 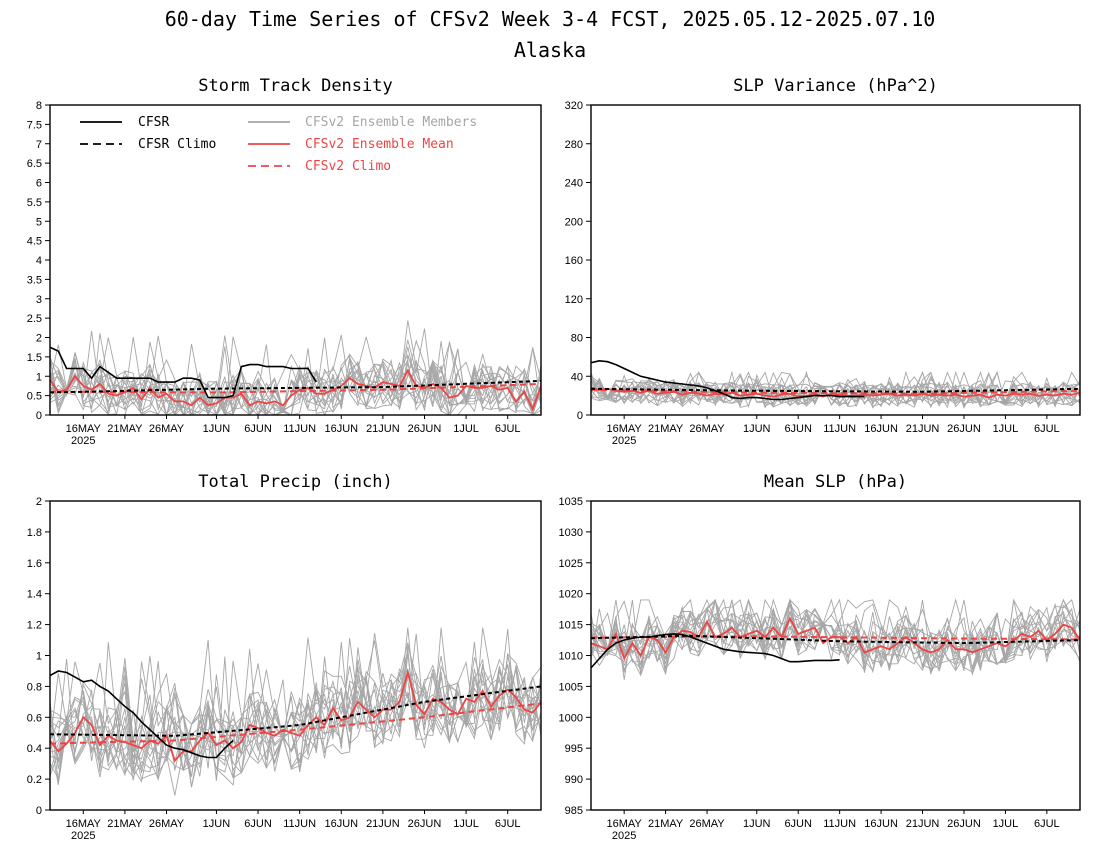 I want to click on y-tick-label: 320, so click(x=574, y=106).